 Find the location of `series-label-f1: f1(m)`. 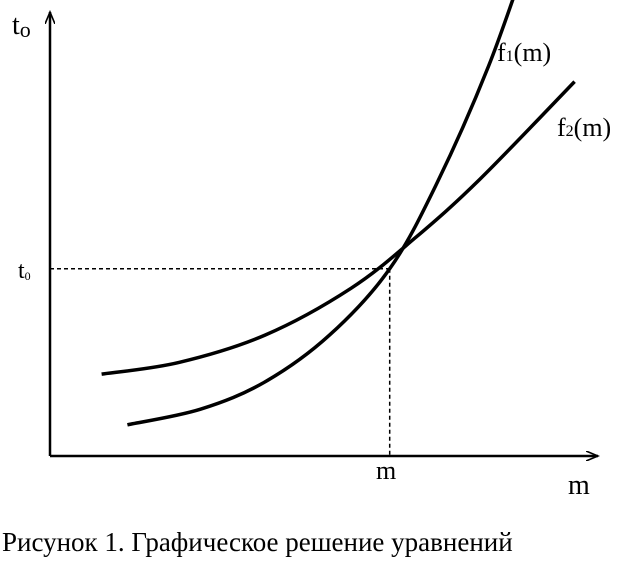

series-label-f1: f1(m) is located at coordinates (524, 52).